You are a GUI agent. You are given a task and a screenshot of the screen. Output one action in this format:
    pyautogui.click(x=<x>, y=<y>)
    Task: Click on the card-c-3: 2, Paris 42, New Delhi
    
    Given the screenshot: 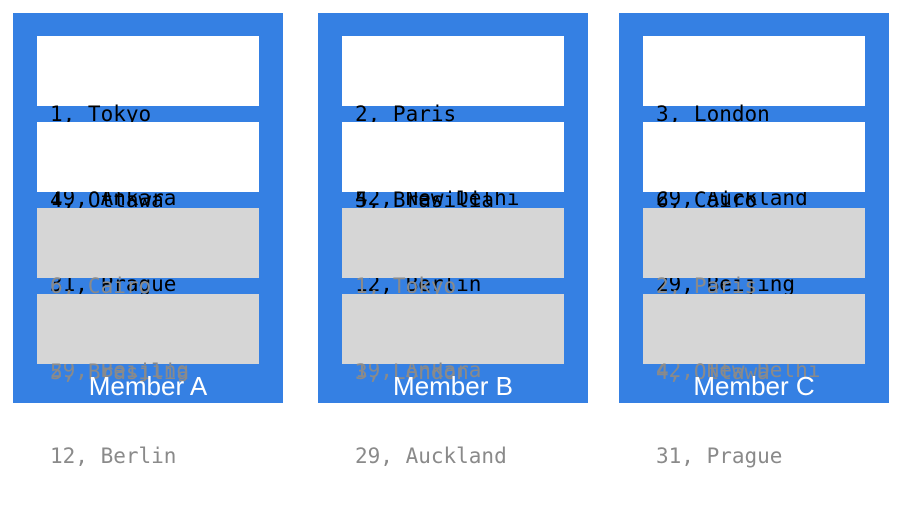 What is the action you would take?
    pyautogui.click(x=754, y=295)
    